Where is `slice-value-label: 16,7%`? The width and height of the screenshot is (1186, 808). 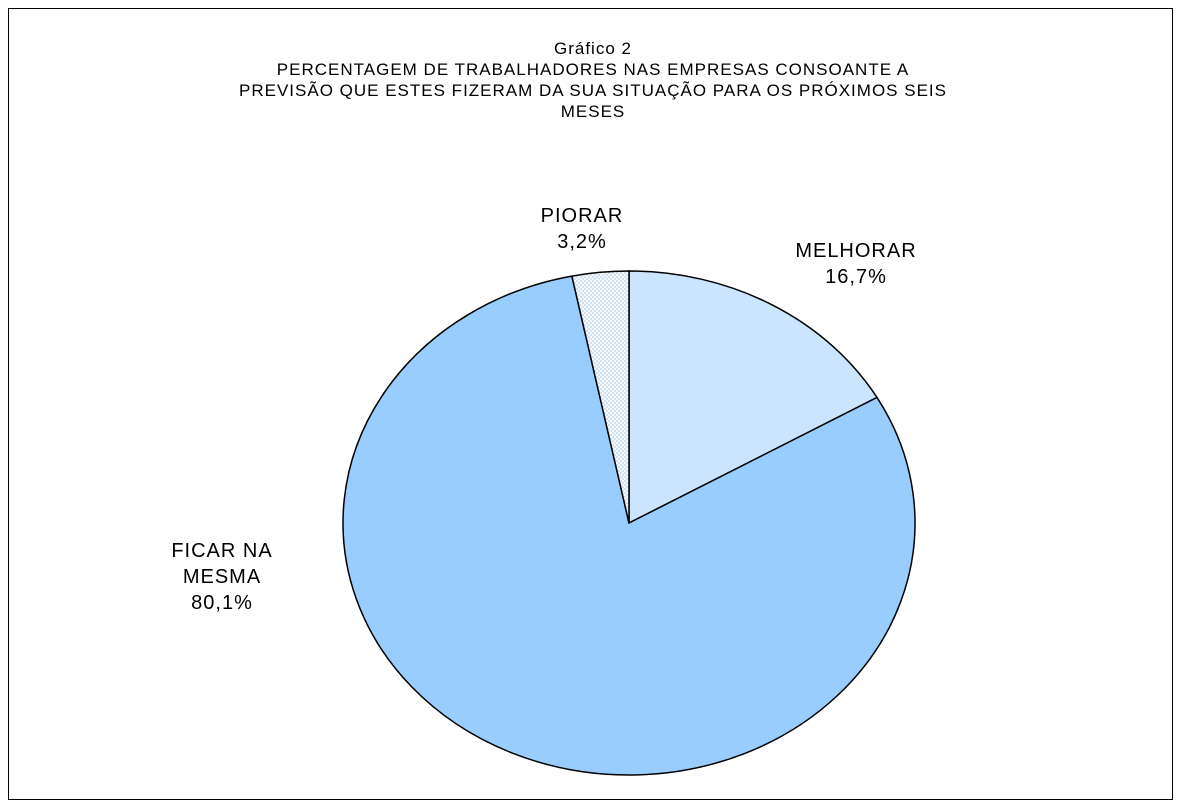 slice-value-label: 16,7% is located at coordinates (856, 277).